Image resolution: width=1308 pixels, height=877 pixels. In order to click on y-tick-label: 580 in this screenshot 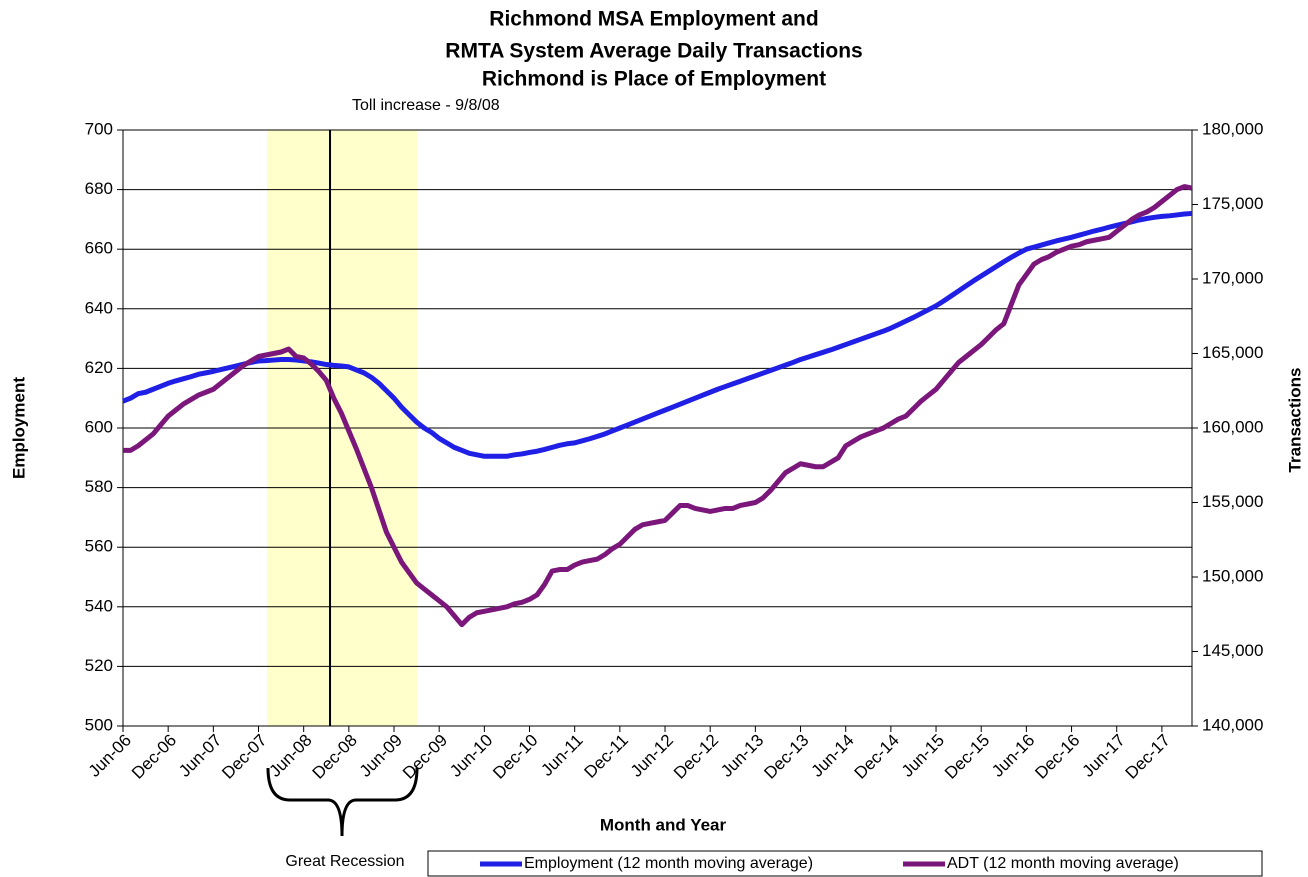, I will do `click(99, 486)`.